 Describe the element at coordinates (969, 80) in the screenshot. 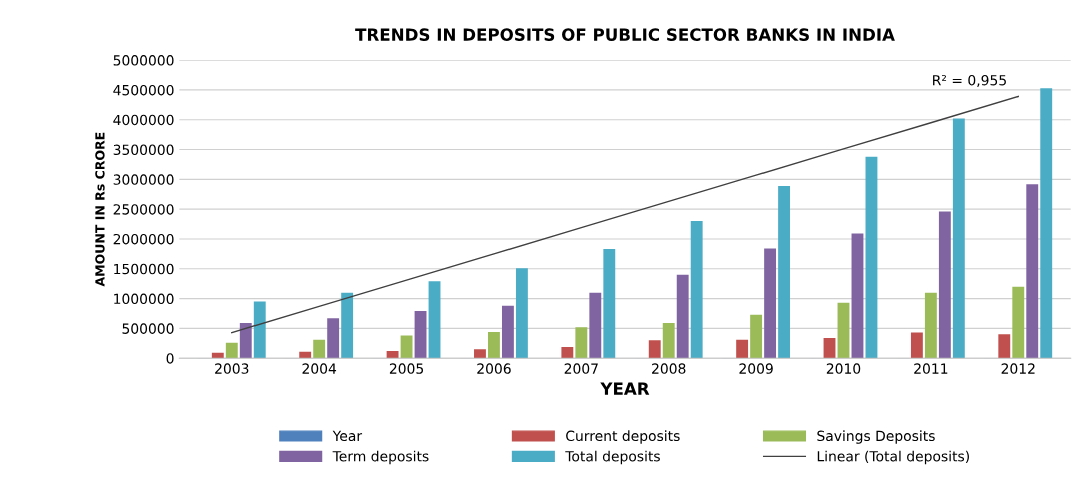

I see `annotation: R² = 0,955` at that location.